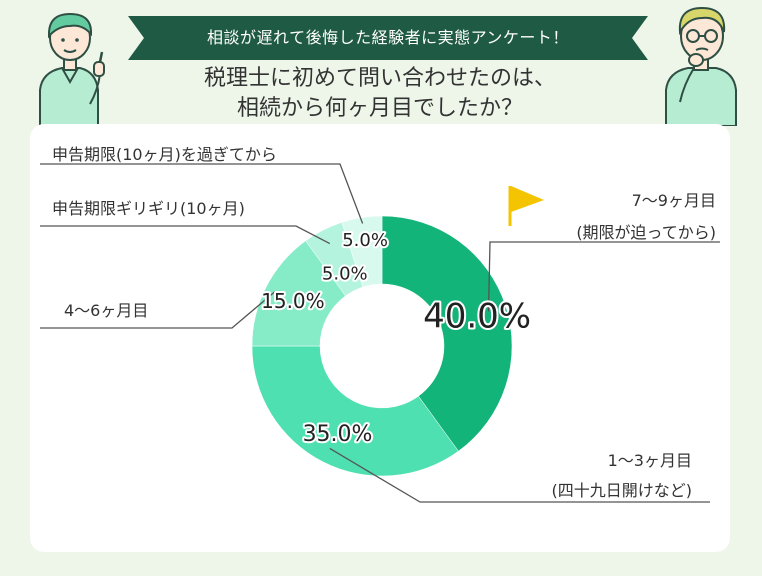  I want to click on slice-callout-4-line-1: 申告期限ギリギリ(10ヶ月), so click(148, 208).